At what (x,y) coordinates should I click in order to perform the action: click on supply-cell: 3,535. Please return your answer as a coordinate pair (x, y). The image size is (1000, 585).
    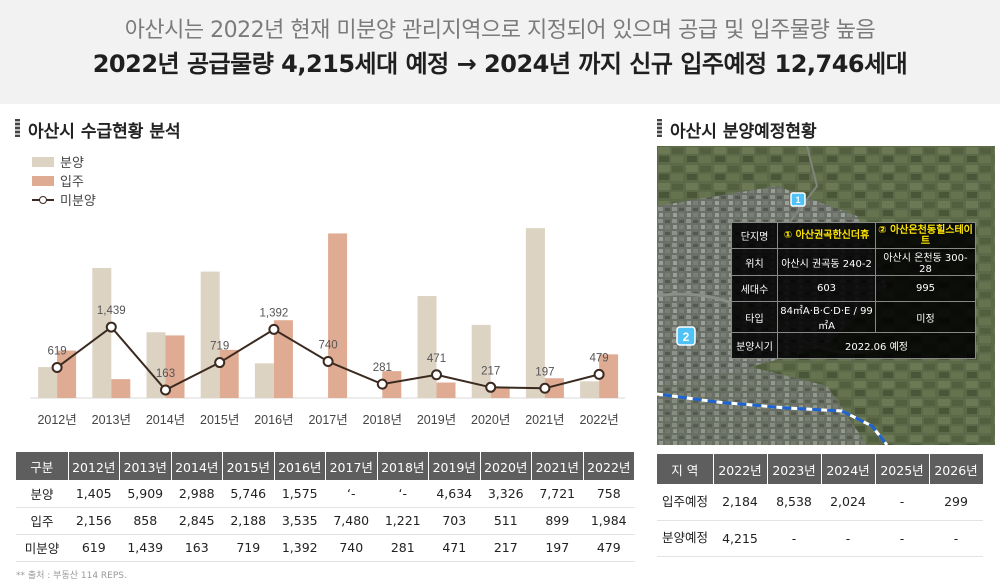
    Looking at the image, I should click on (300, 521).